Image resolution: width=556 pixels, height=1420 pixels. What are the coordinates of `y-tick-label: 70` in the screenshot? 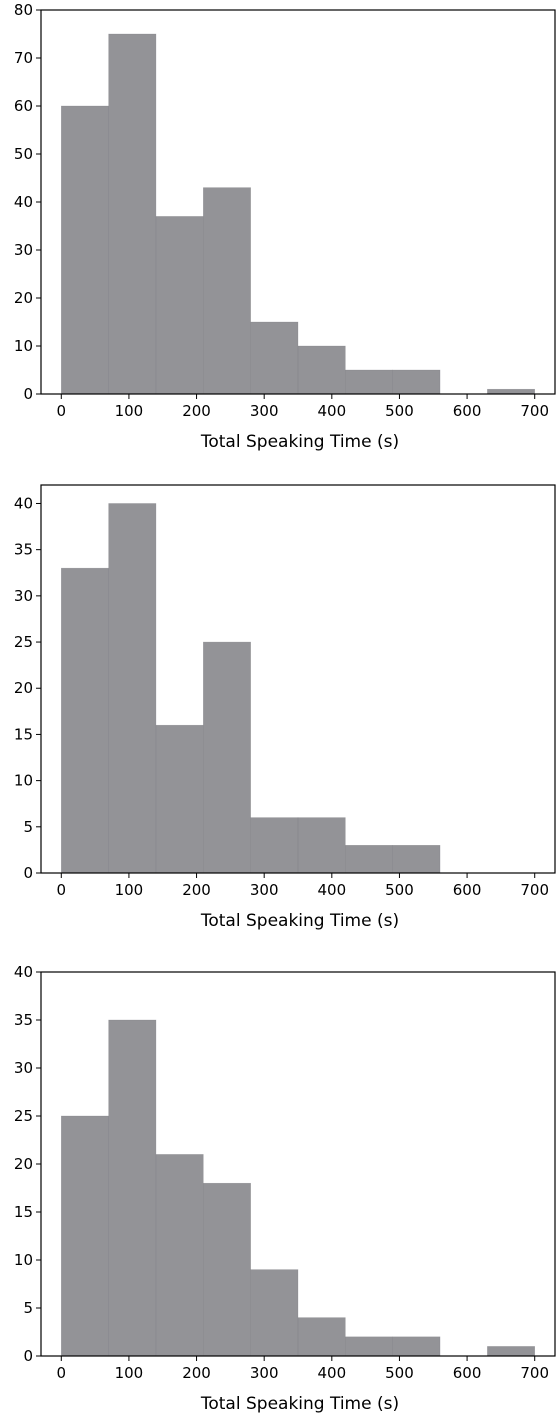 It's located at (23, 58).